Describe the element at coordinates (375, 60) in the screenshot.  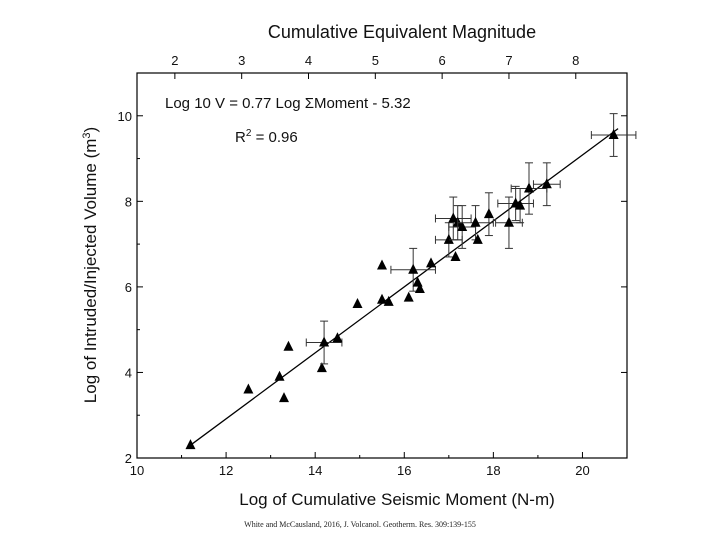
I see `top-tick-label: 5` at that location.